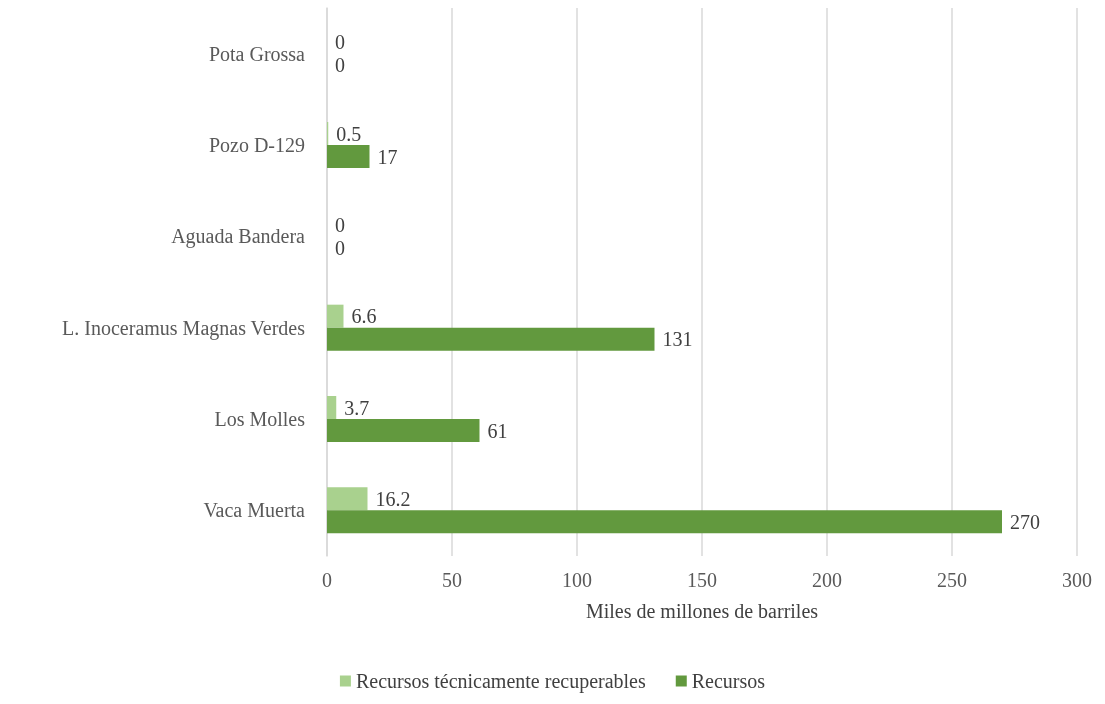  Describe the element at coordinates (357, 407) in the screenshot. I see `data-label: 3.7` at that location.